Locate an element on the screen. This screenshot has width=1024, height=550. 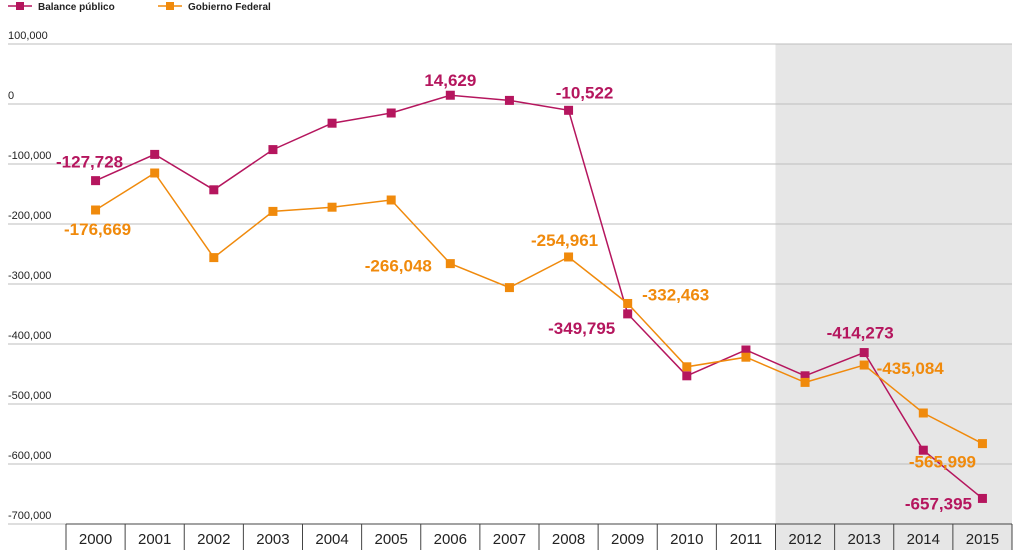
y-tick-label: -600,000 is located at coordinates (29, 456).